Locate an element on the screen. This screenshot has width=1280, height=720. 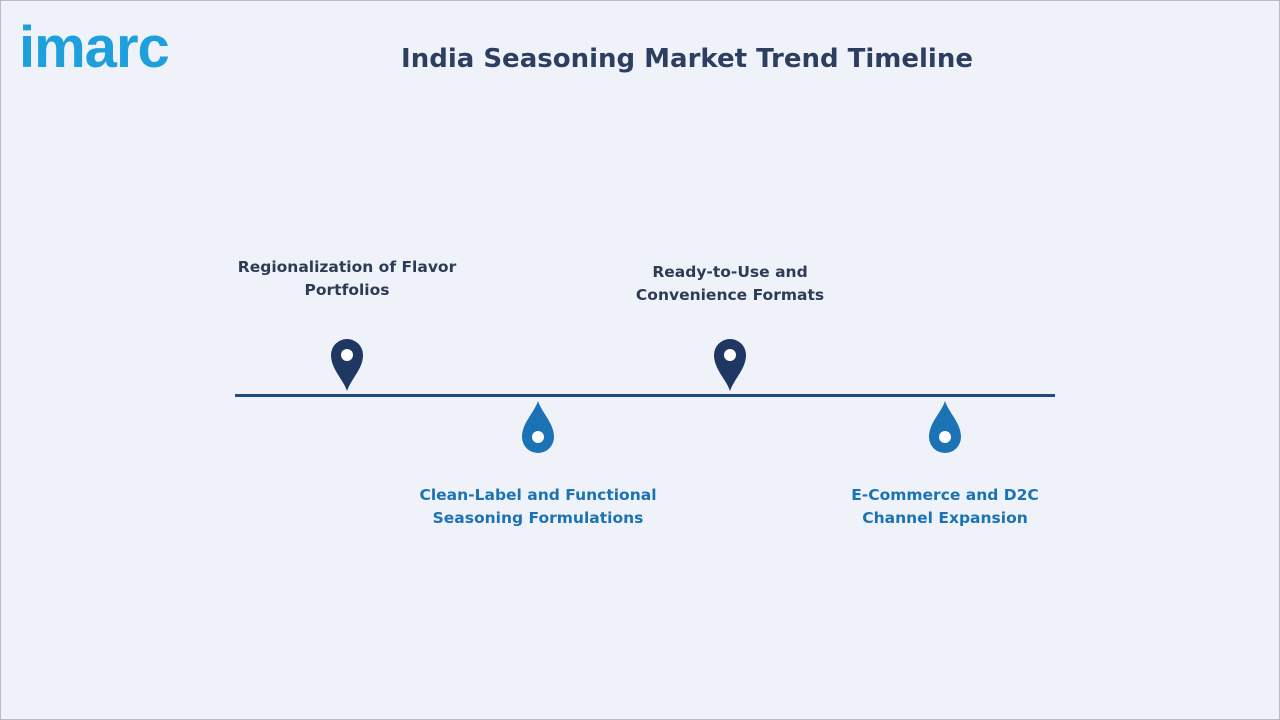
label-line: Channel Expansion is located at coordinates (945, 518).